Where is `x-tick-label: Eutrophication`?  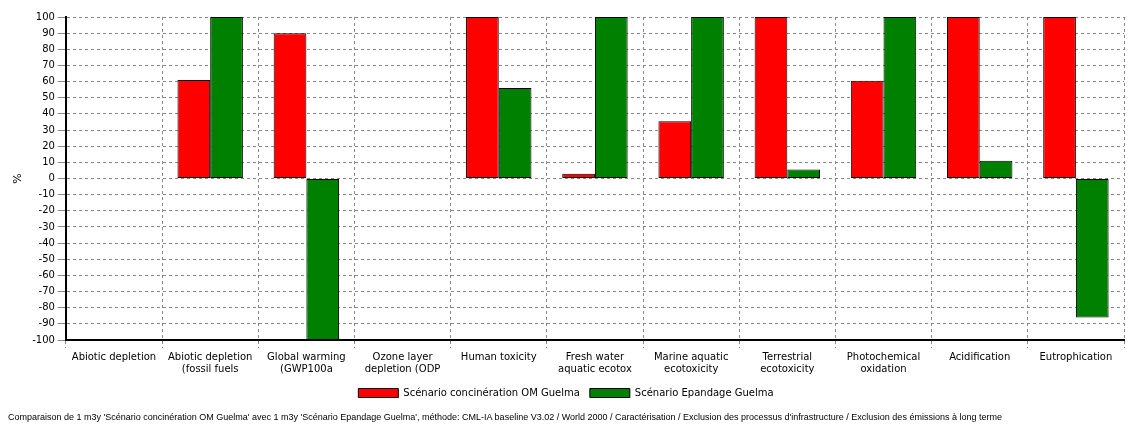
x-tick-label: Eutrophication is located at coordinates (1076, 356).